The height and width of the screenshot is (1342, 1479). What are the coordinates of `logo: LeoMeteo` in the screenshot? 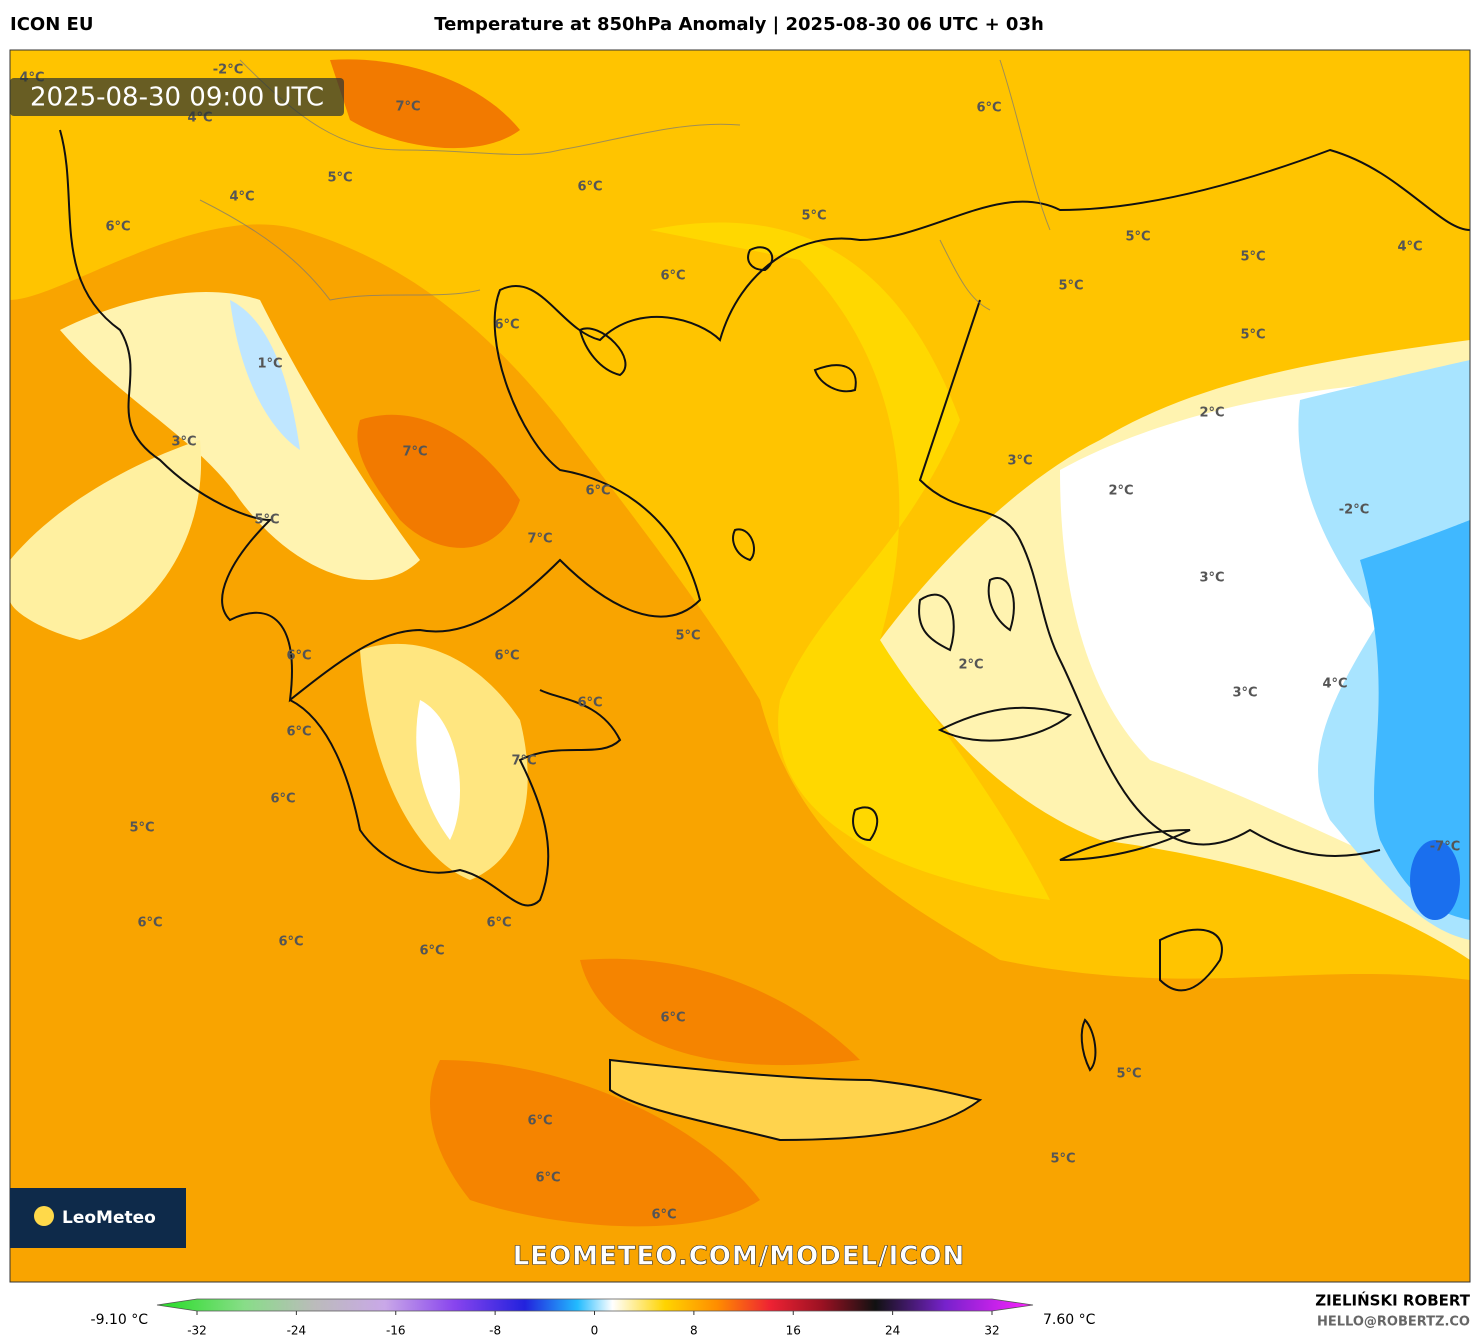 It's located at (109, 1218).